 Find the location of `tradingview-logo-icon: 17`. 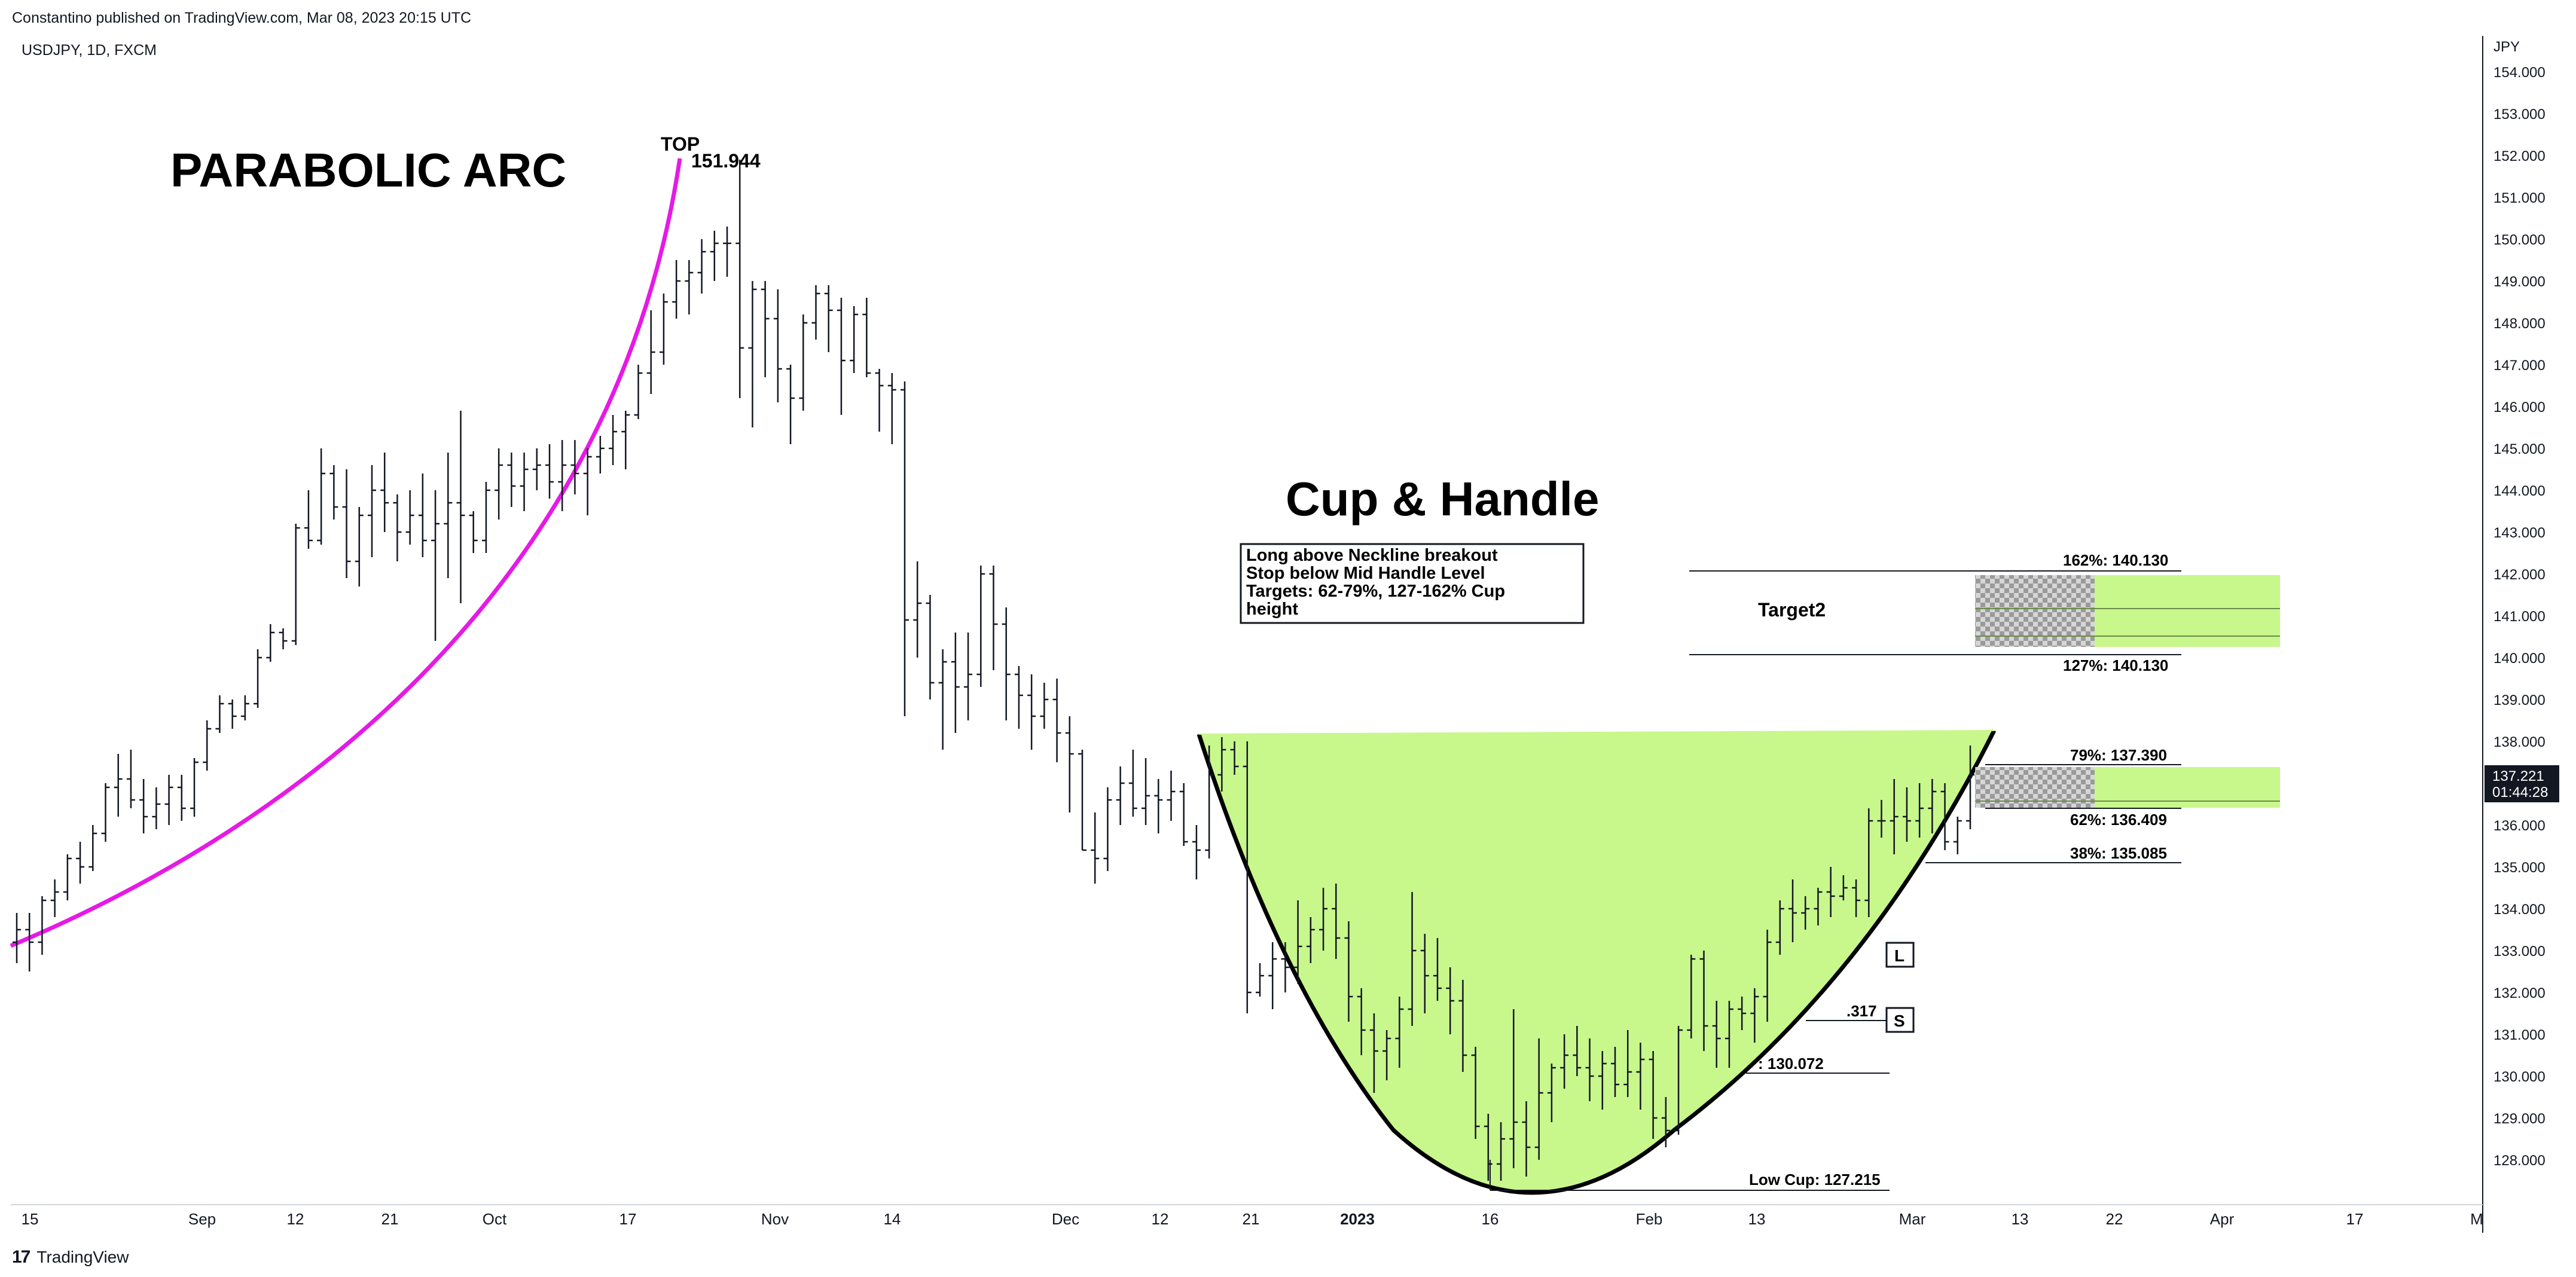

tradingview-logo-icon: 17 is located at coordinates (21, 1257).